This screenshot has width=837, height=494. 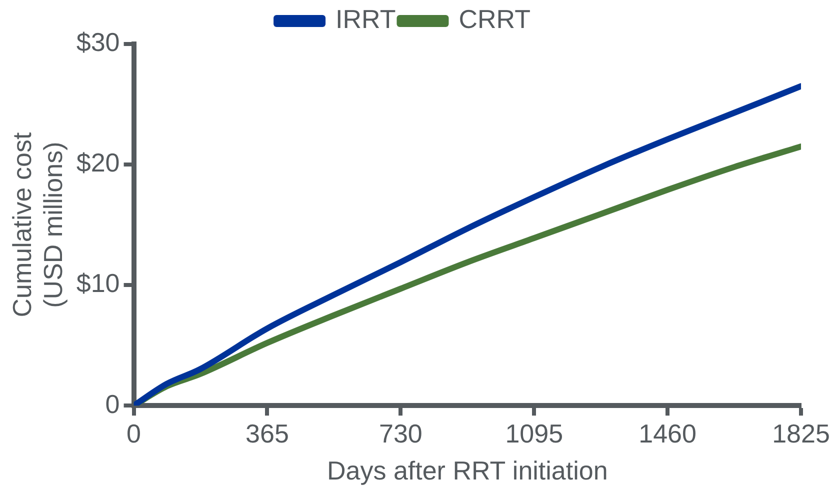 I want to click on x-tick-label: 730, so click(x=400, y=433).